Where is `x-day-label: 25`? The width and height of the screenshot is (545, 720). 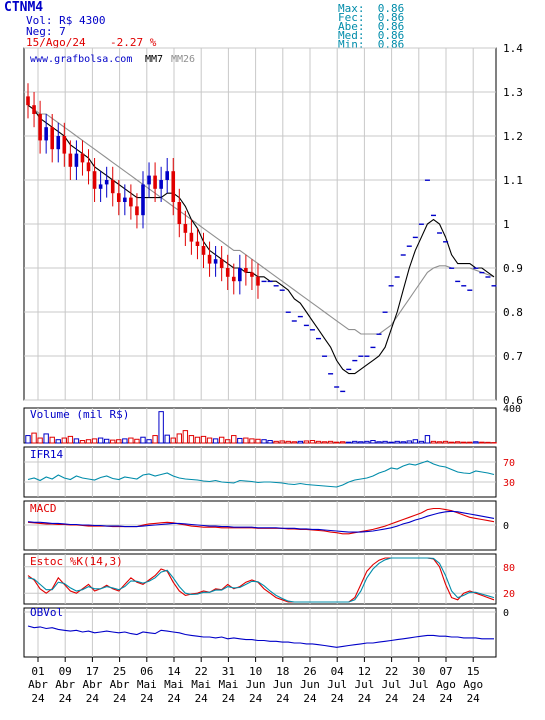
x-day-label: 25 is located at coordinates (119, 671).